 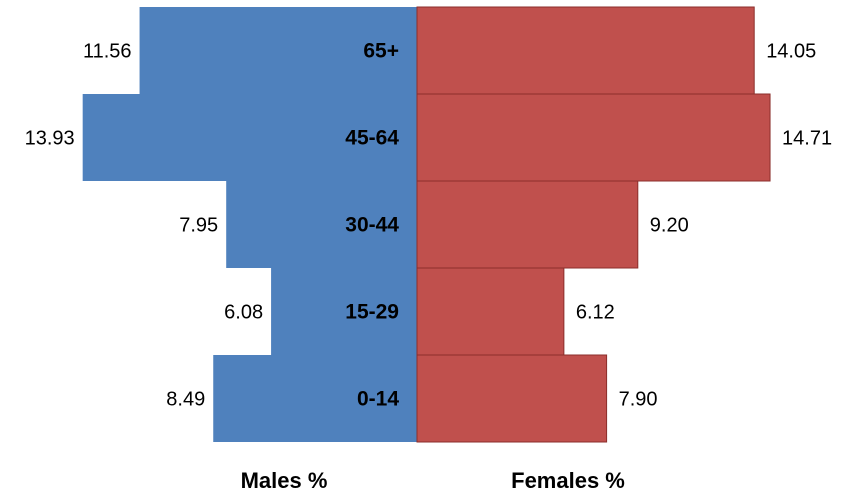 What do you see at coordinates (243, 313) in the screenshot?
I see `male-value-label-15-29: 6.08` at bounding box center [243, 313].